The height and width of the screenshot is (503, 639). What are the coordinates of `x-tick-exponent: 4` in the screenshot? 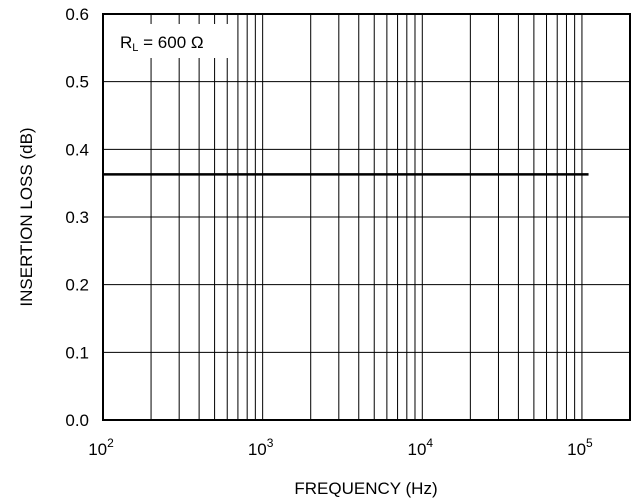 It's located at (429, 443).